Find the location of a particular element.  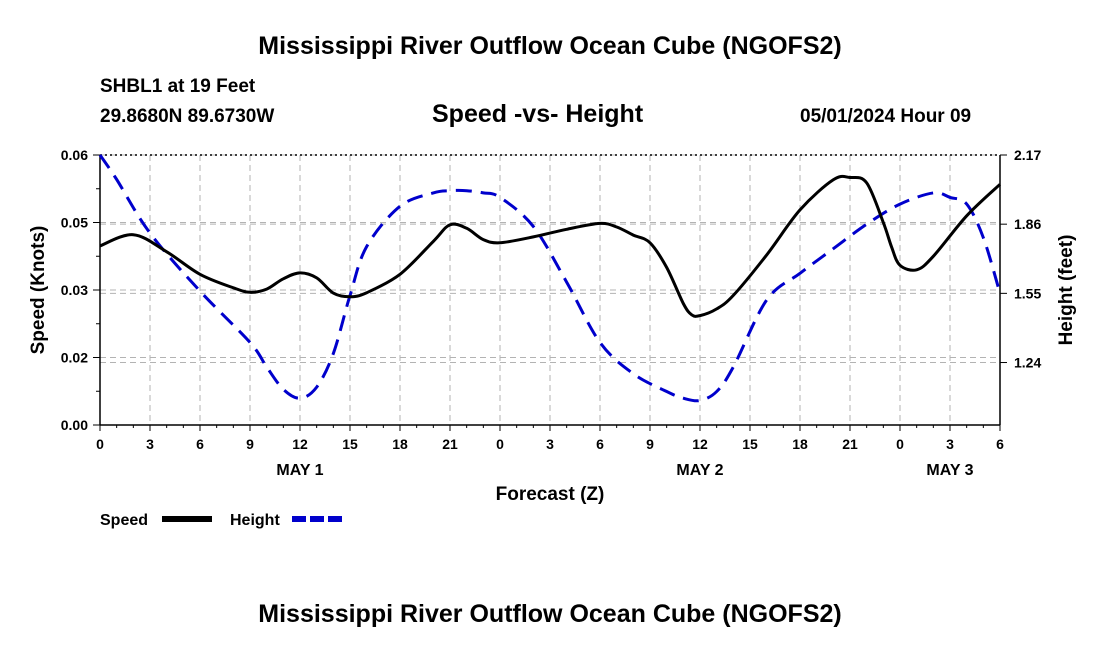

y-tick-label: 0.03 is located at coordinates (74, 290).